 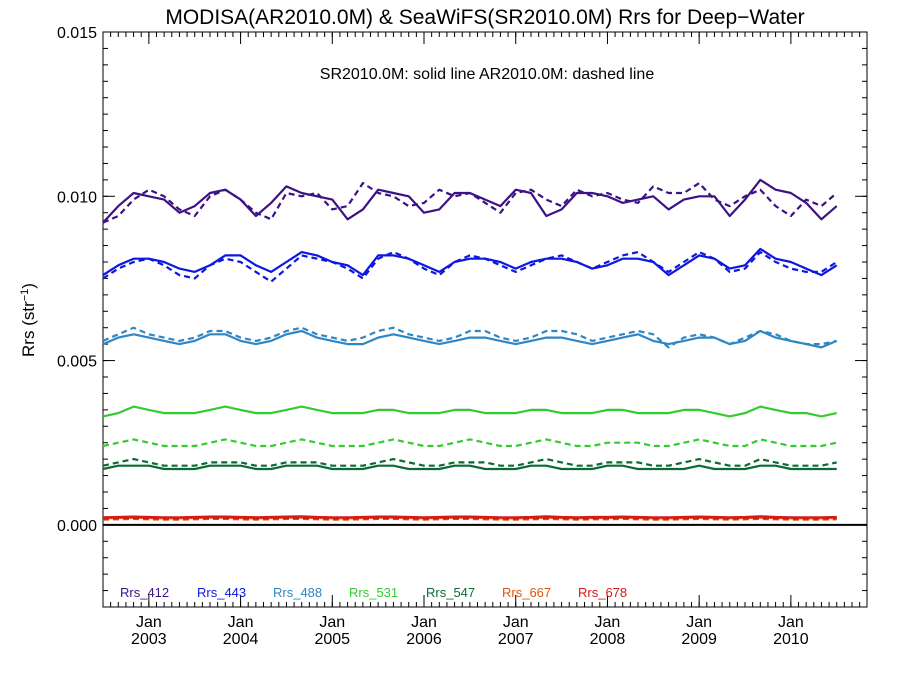 I want to click on svg-text: Rrs (str−1), so click(x=28, y=320).